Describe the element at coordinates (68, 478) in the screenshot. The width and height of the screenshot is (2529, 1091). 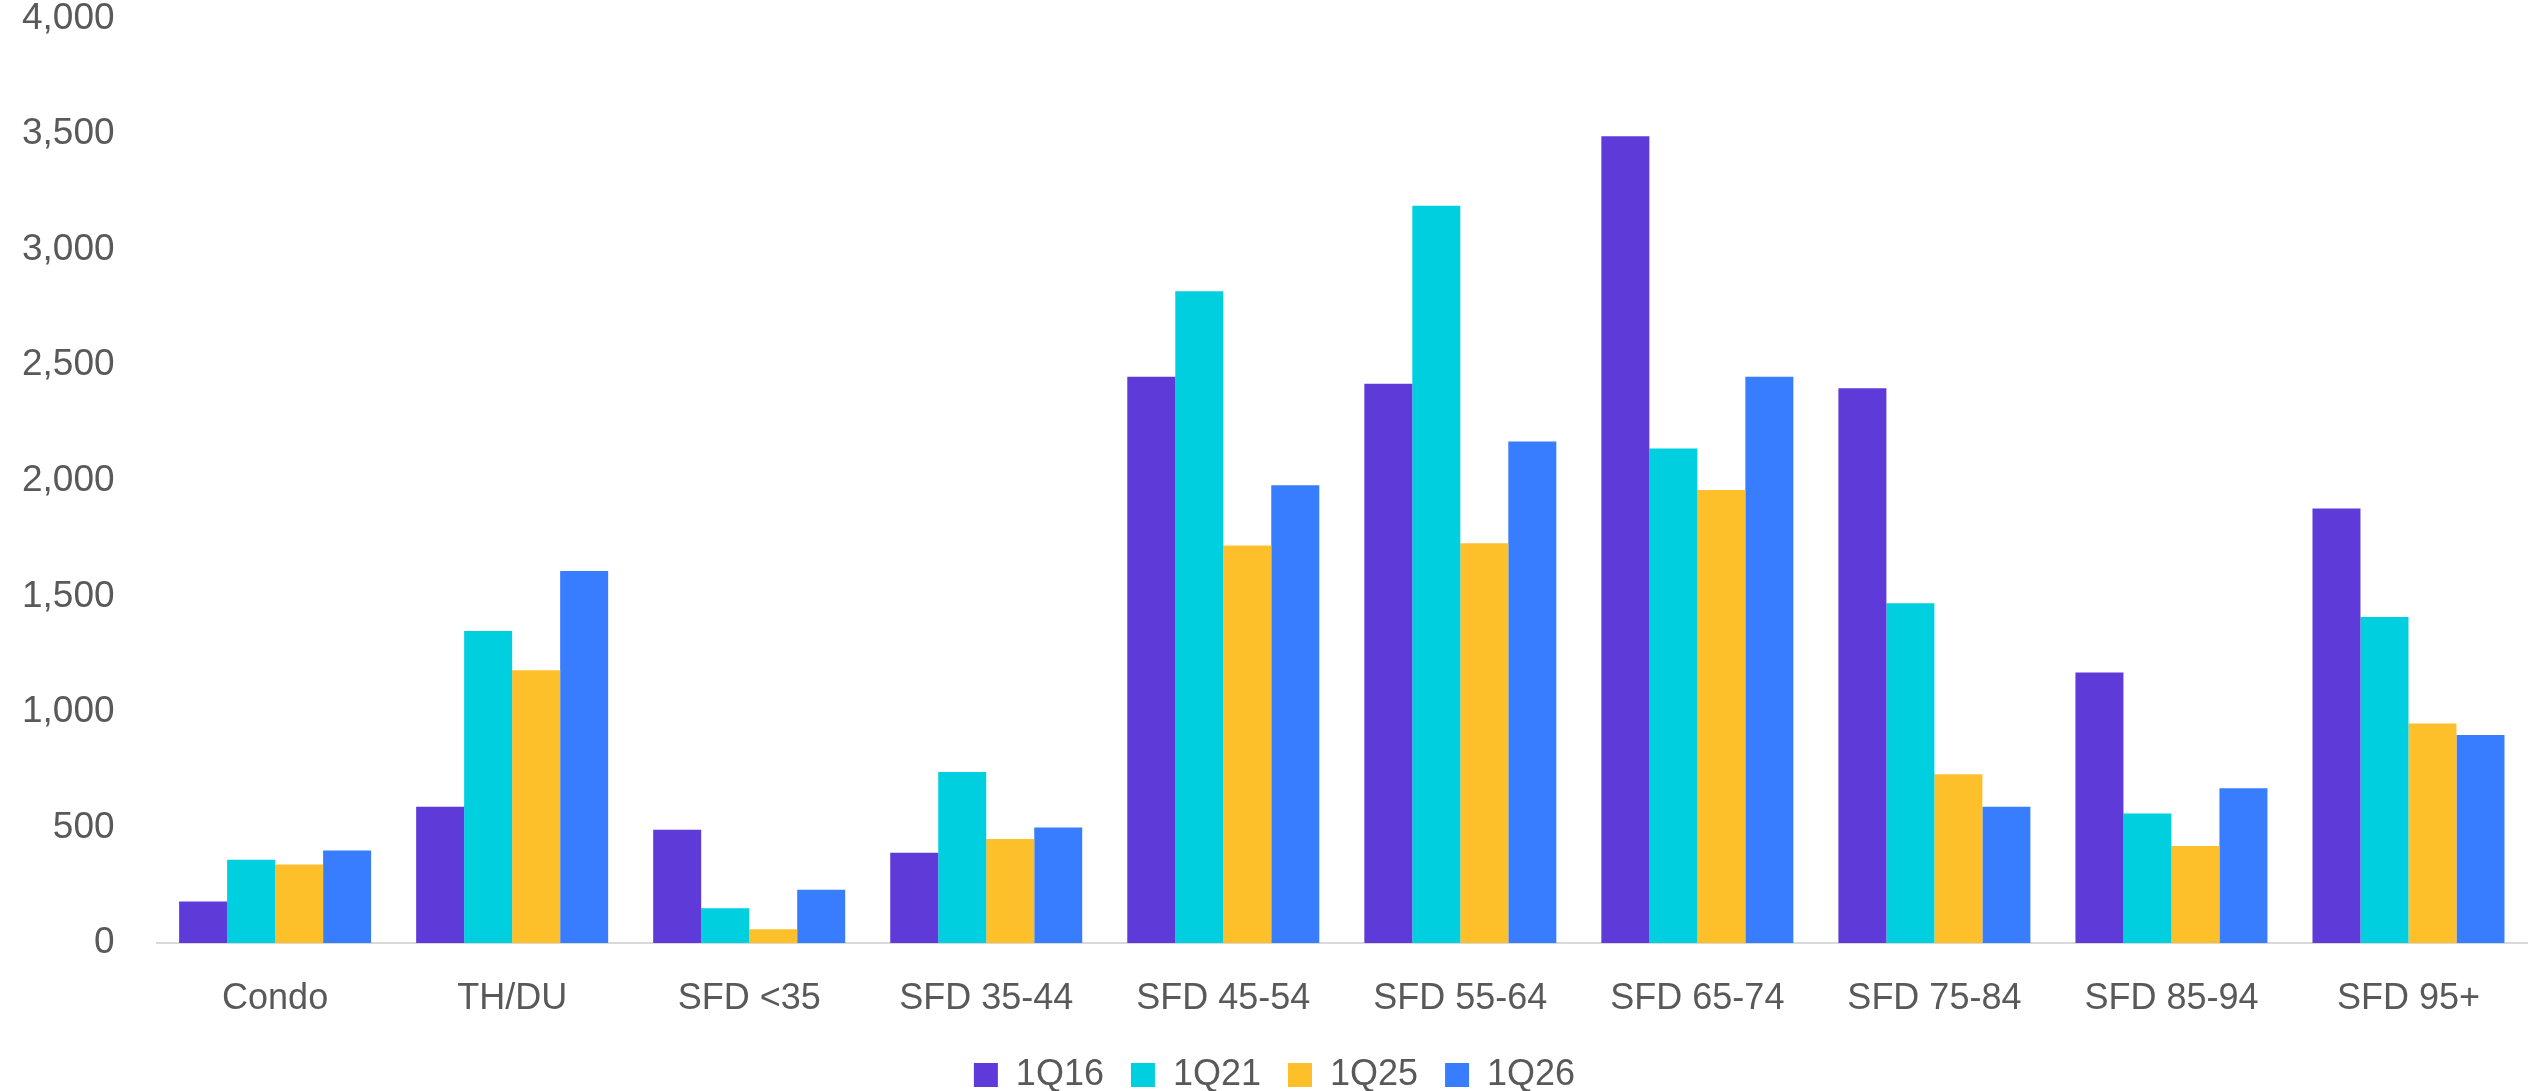
I see `y-tick-label: 2,000` at that location.